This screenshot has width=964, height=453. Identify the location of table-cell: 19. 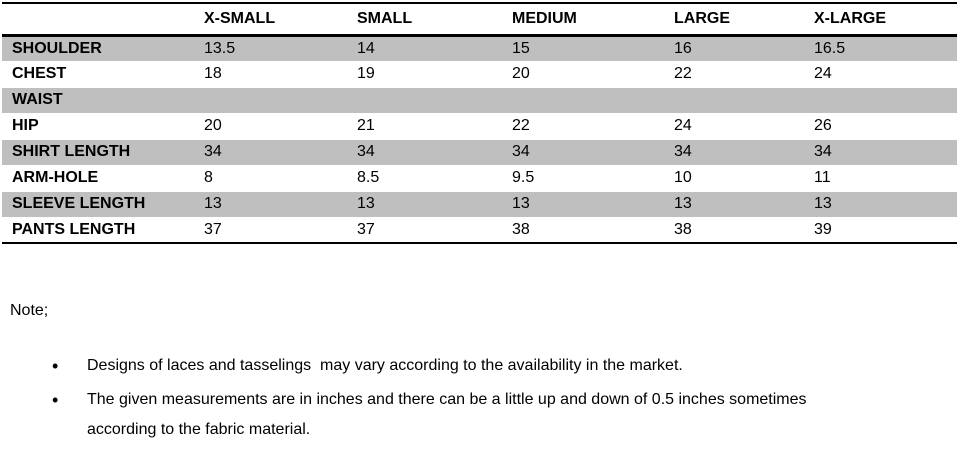
(366, 73).